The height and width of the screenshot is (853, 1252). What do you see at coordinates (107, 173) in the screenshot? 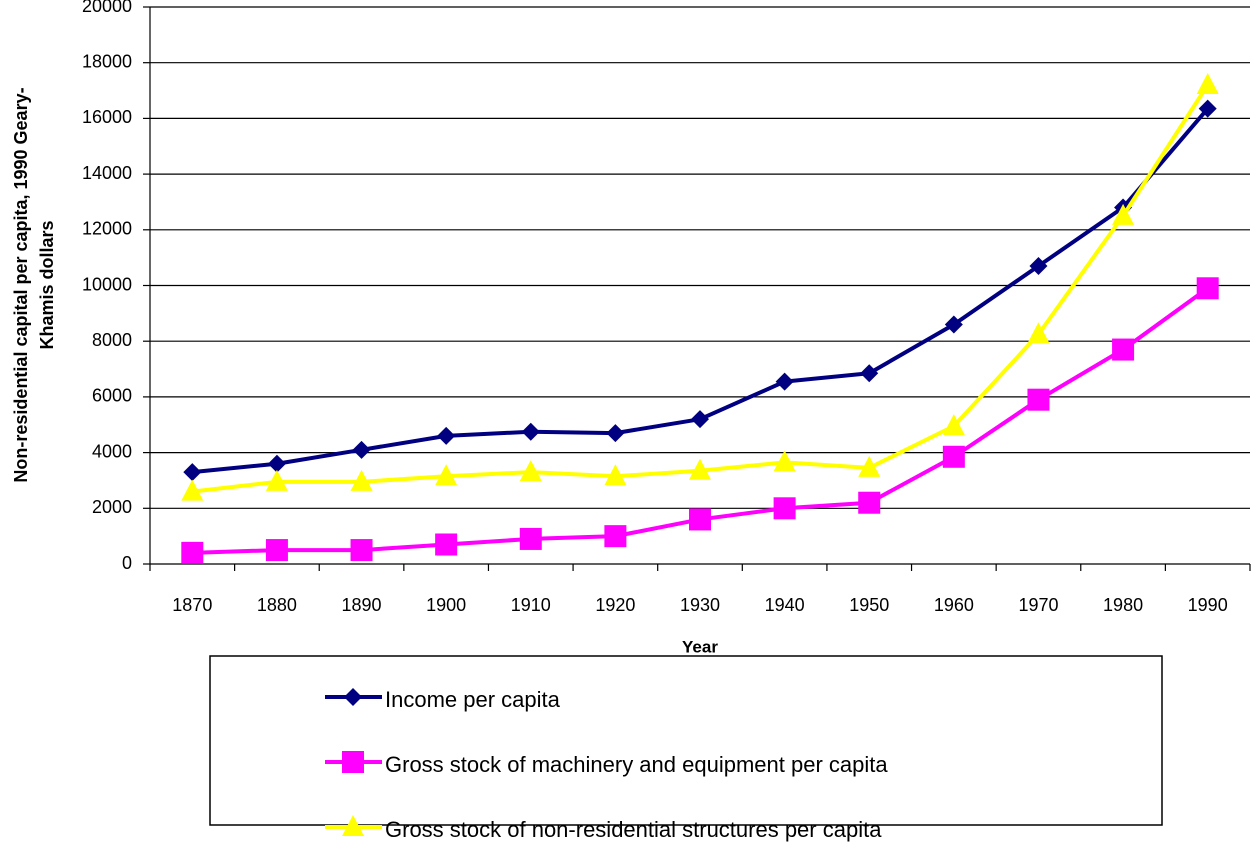
I see `y-tick-label: 14000` at bounding box center [107, 173].